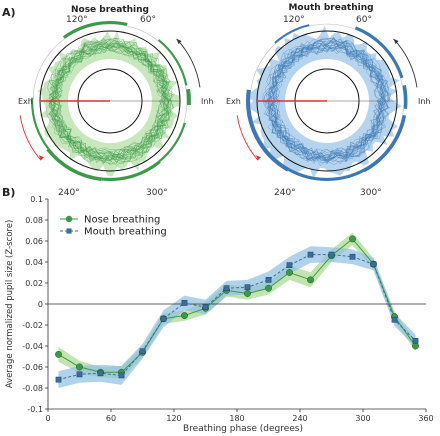 Image resolution: width=440 pixels, height=436 pixels. Describe the element at coordinates (35, 409) in the screenshot. I see `y-tick-label: -0.1` at that location.